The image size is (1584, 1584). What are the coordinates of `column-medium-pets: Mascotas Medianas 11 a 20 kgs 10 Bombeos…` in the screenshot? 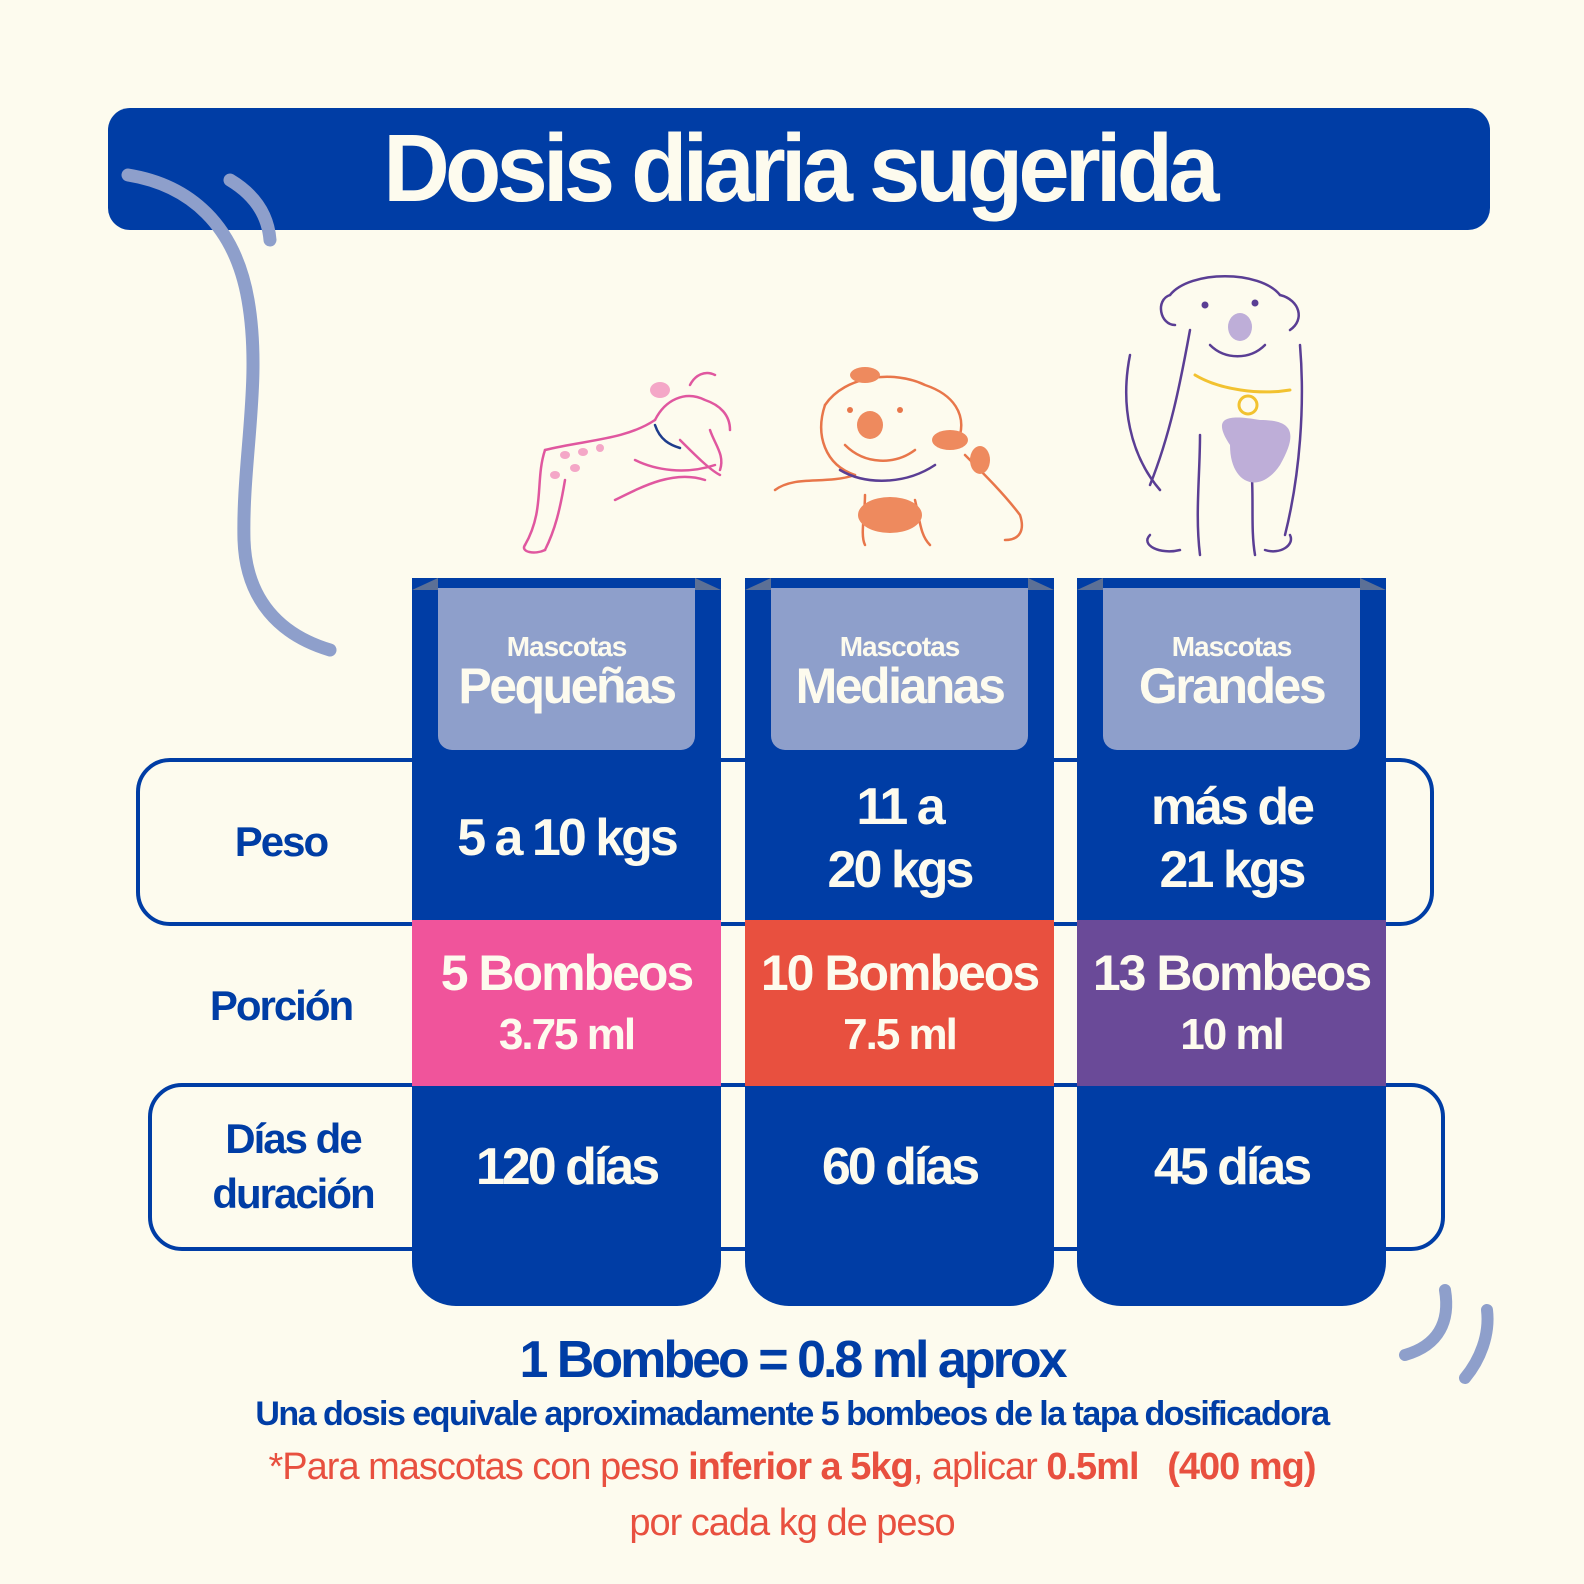 It's located at (899, 942).